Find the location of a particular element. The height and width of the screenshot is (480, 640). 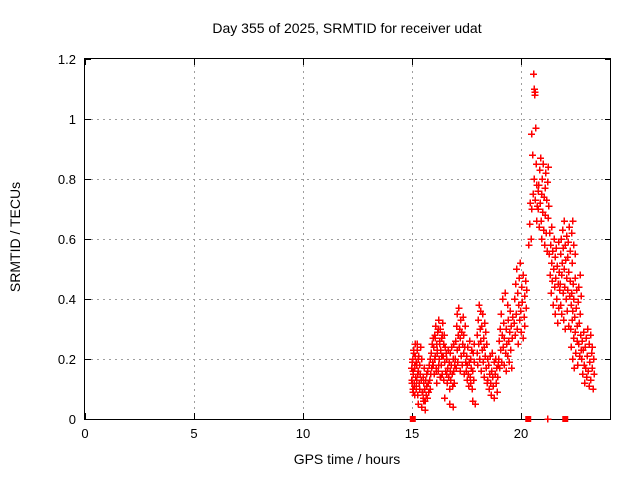

y-axis-label: SRMTID / TECUs is located at coordinates (15, 237).